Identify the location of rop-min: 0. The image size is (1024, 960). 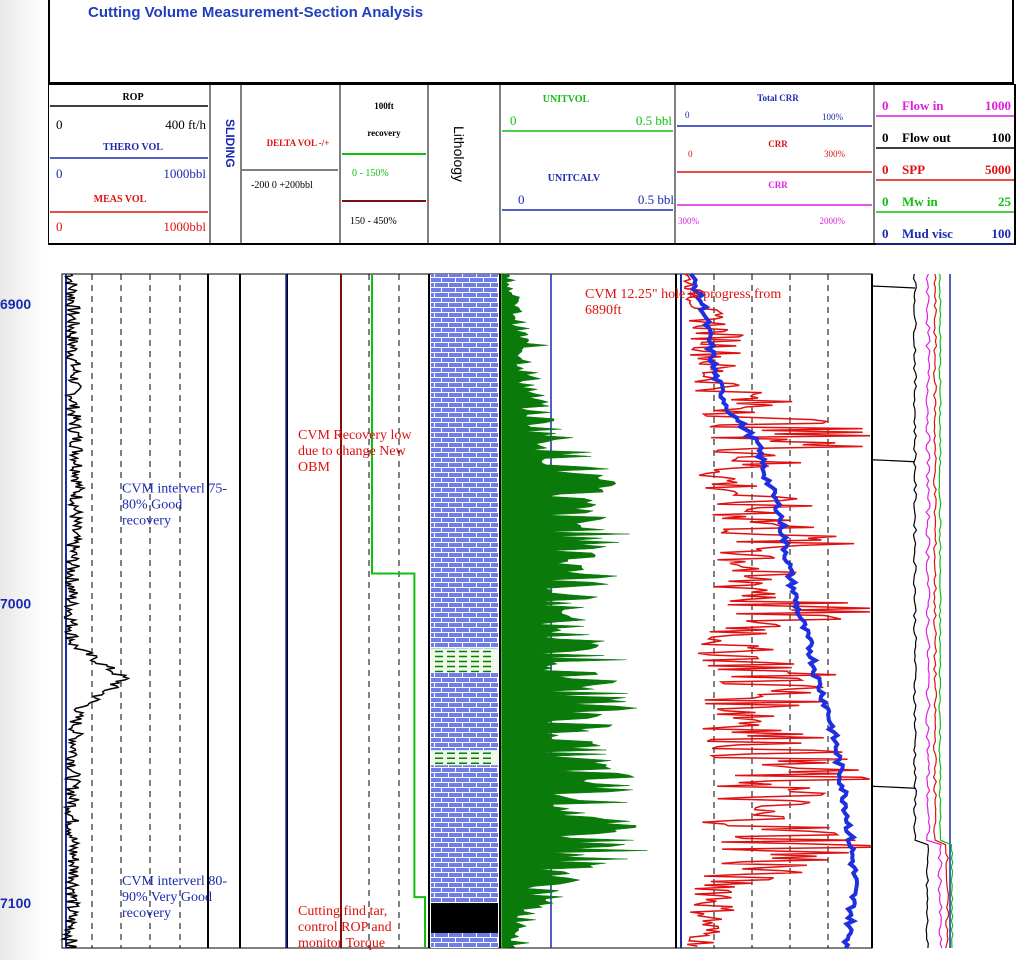
(59, 124).